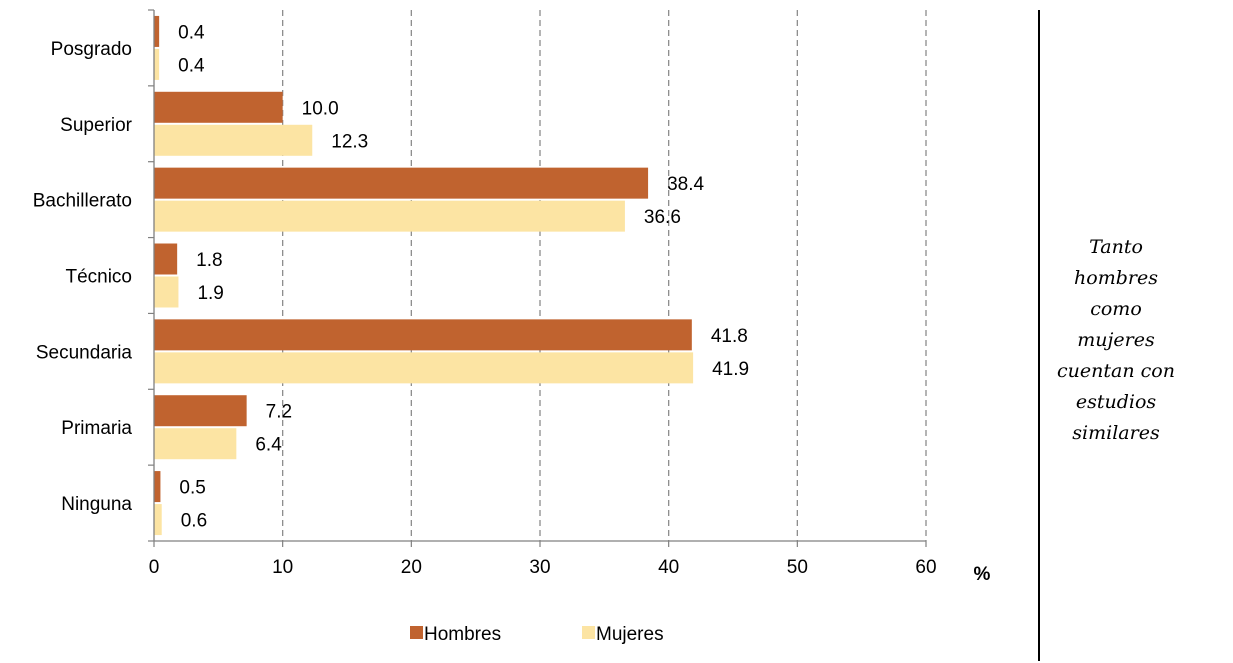 The image size is (1233, 663). I want to click on data-label: 6.4, so click(268, 445).